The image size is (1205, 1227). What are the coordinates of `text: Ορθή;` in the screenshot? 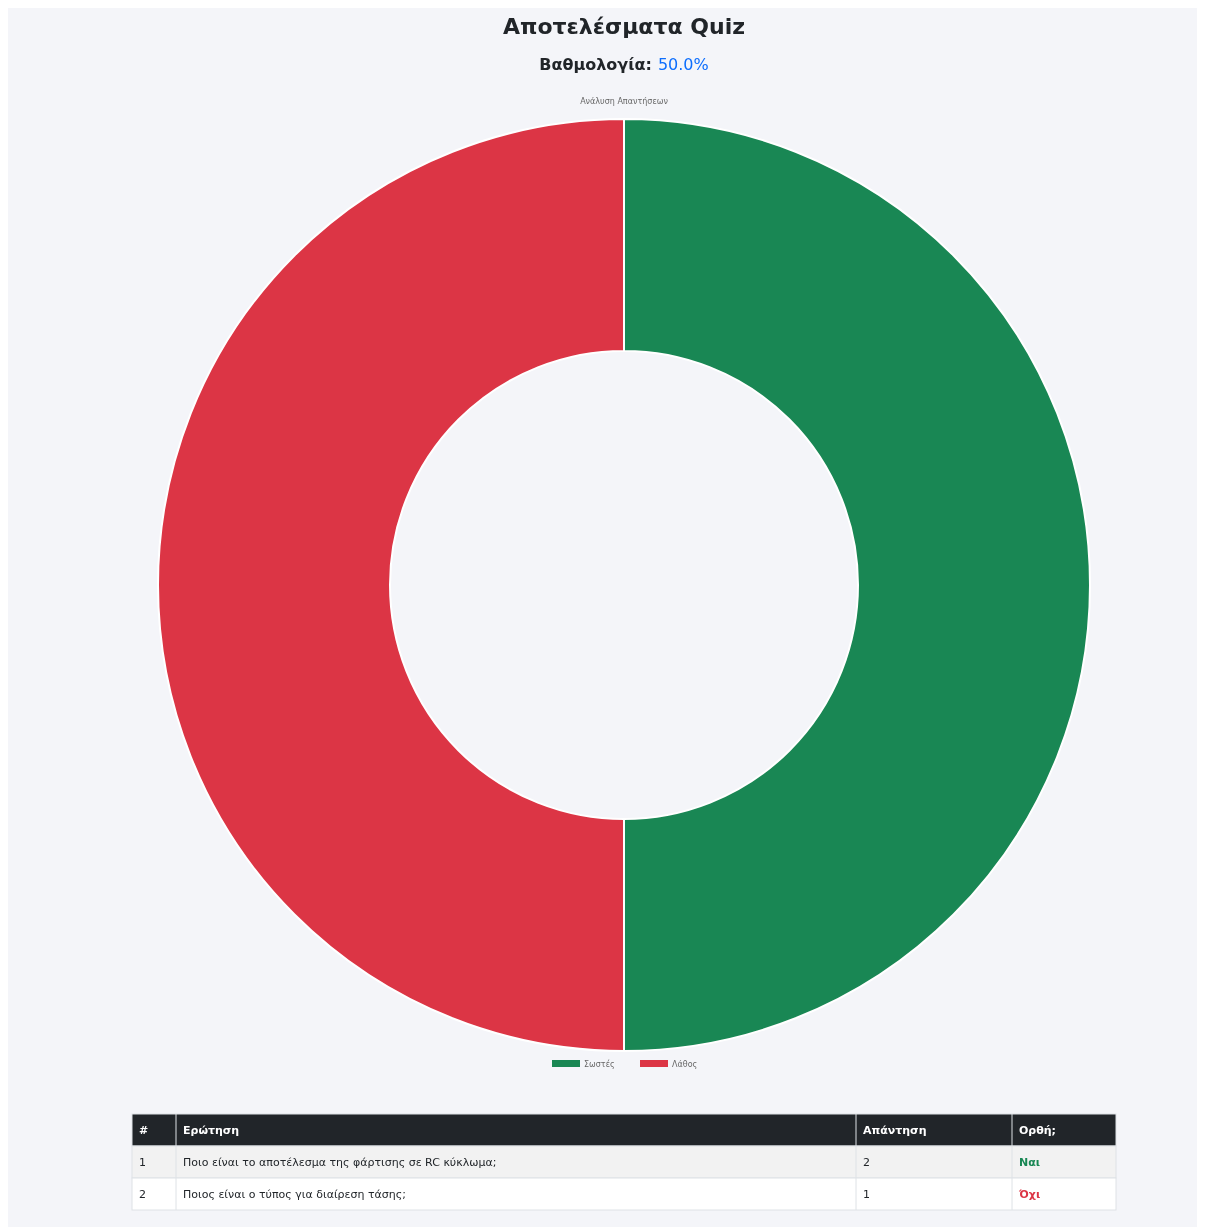 It's located at (1038, 1130).